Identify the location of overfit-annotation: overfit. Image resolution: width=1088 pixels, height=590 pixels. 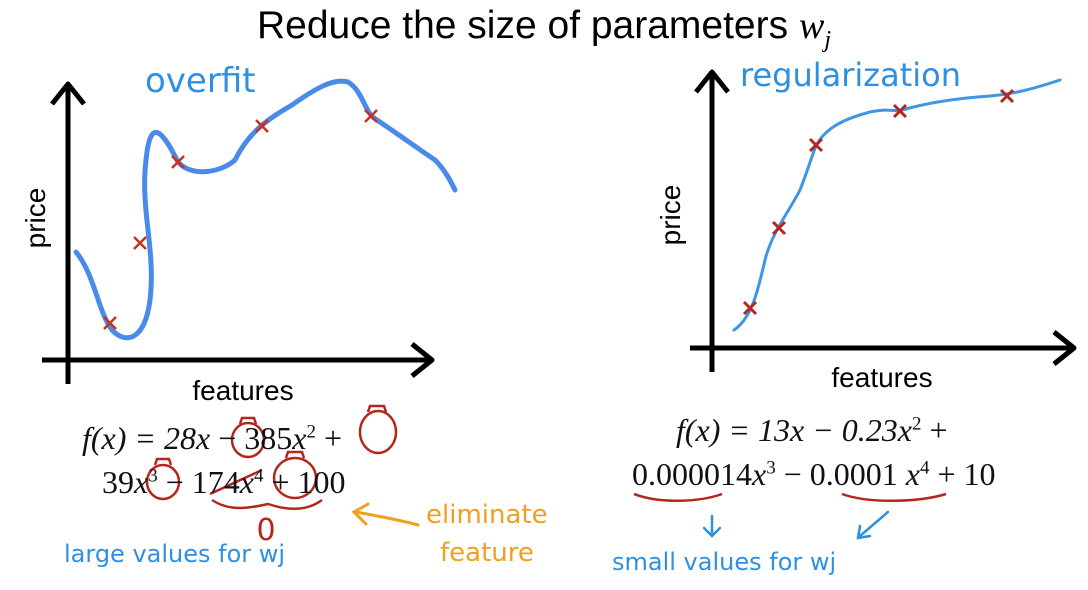
(200, 81).